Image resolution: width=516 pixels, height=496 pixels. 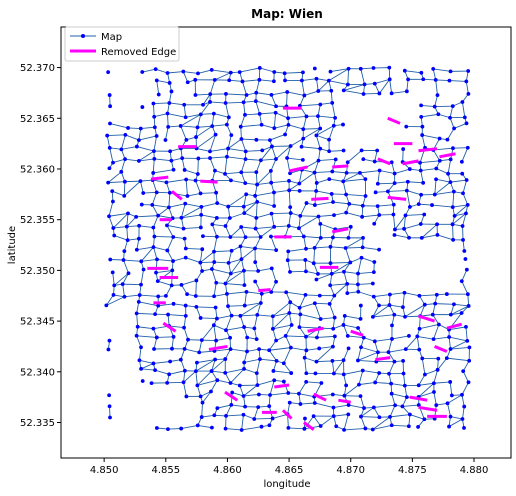 I want to click on y-axis-label: latitude, so click(x=12, y=245).